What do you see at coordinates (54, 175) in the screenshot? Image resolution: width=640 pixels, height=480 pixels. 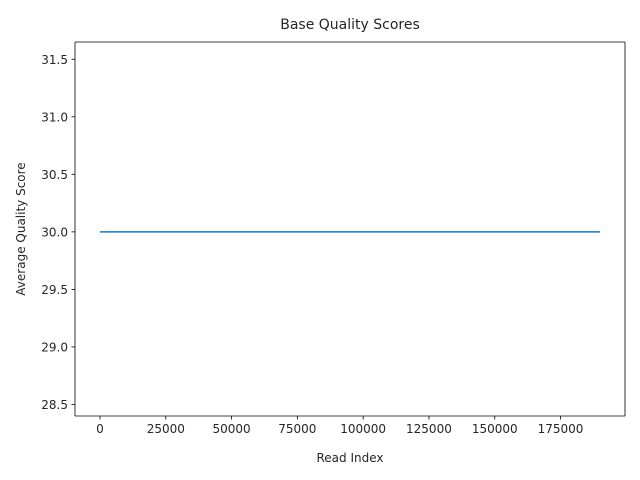 I see `y-tick-label: 30.5` at bounding box center [54, 175].